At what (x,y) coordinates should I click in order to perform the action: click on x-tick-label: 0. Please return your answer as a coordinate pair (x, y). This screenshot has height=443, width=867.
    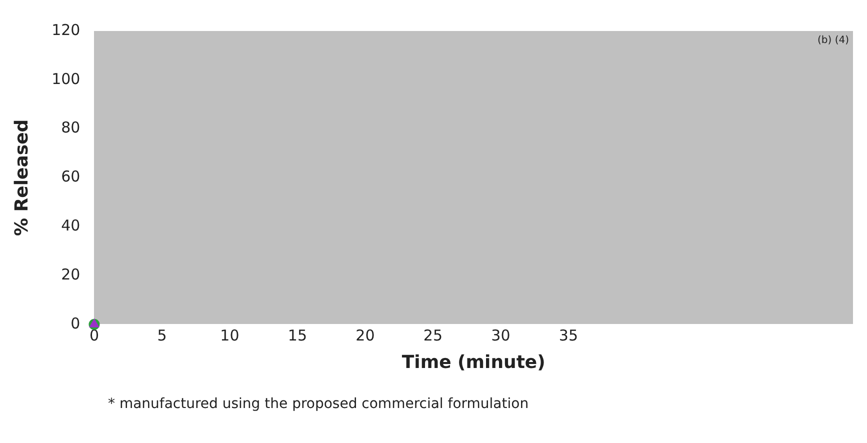
    Looking at the image, I should click on (94, 335).